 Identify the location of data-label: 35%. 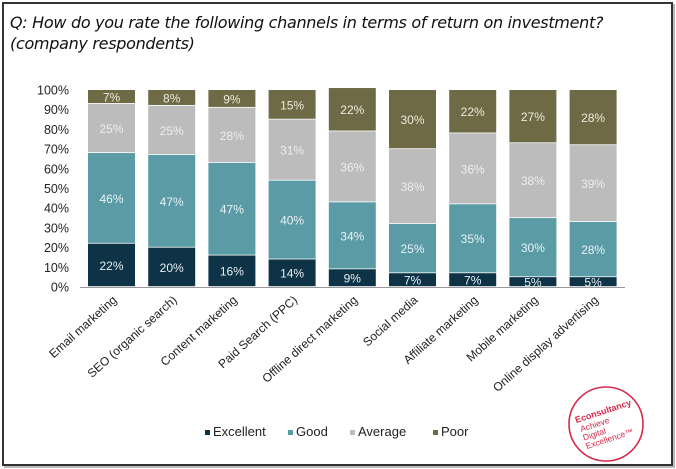
(473, 239).